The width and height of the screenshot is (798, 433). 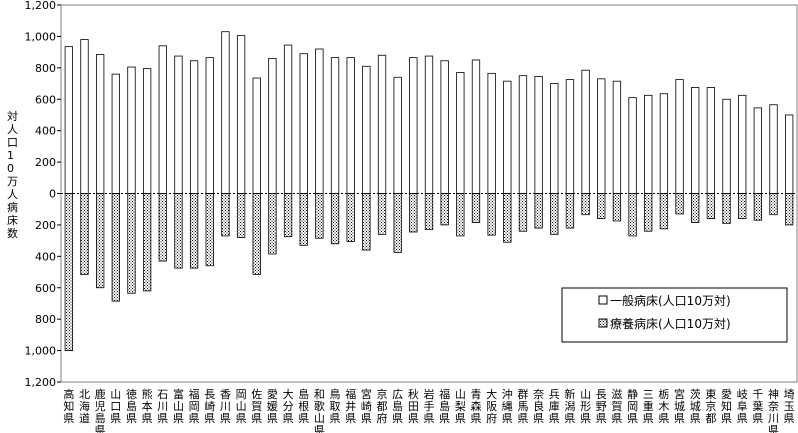 I want to click on x-tick-label: 埼玉県, so click(x=789, y=406).